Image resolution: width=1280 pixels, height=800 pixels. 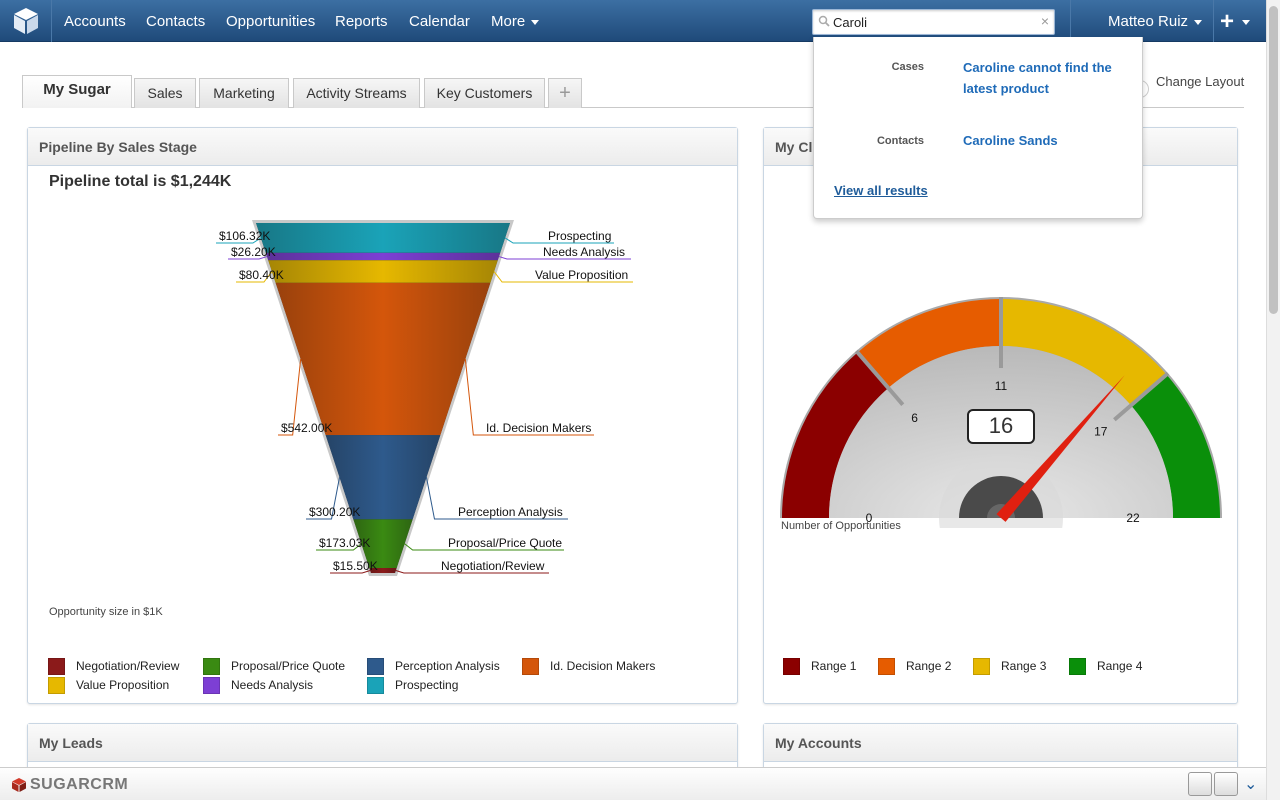 What do you see at coordinates (1213, 21) in the screenshot?
I see `nav-divider` at bounding box center [1213, 21].